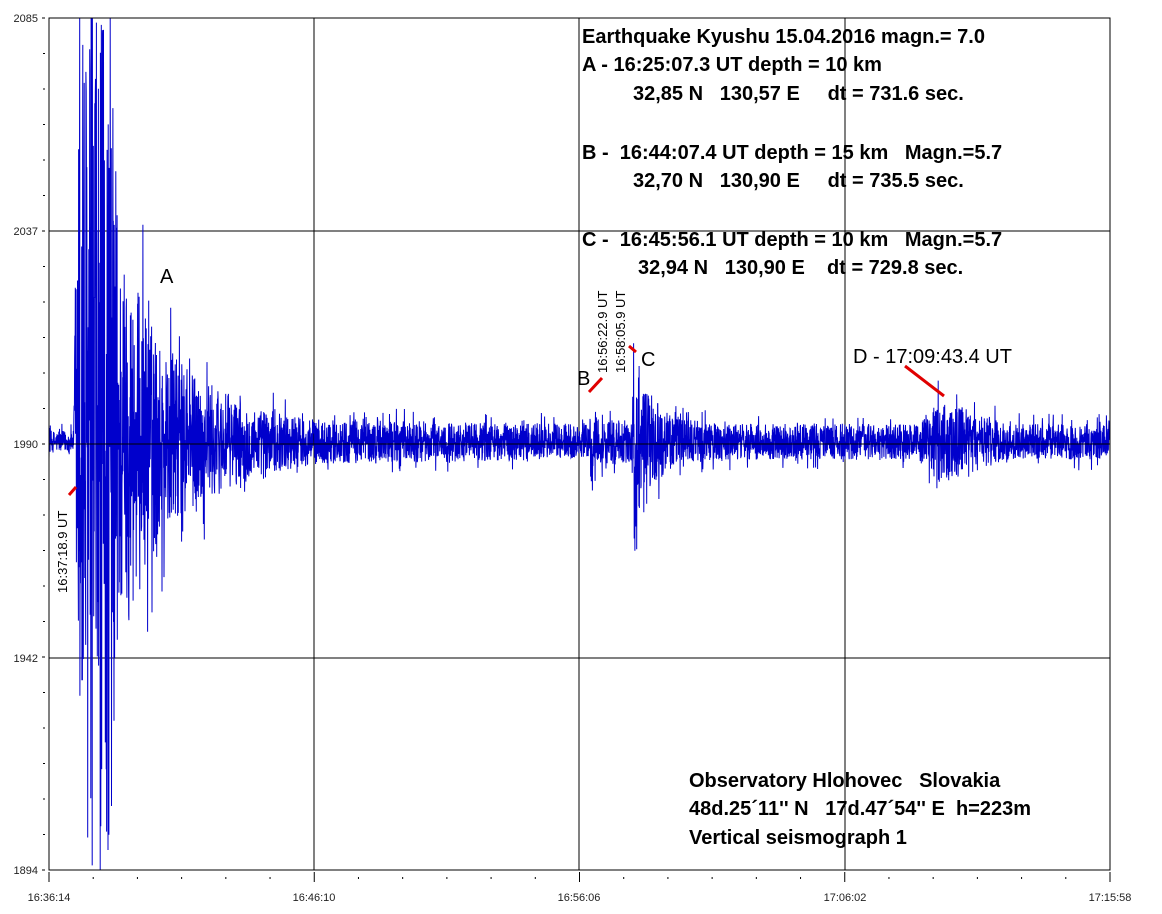 This screenshot has height=914, width=1162. Describe the element at coordinates (49, 898) in the screenshot. I see `x-tick-label: 16:36:14` at that location.